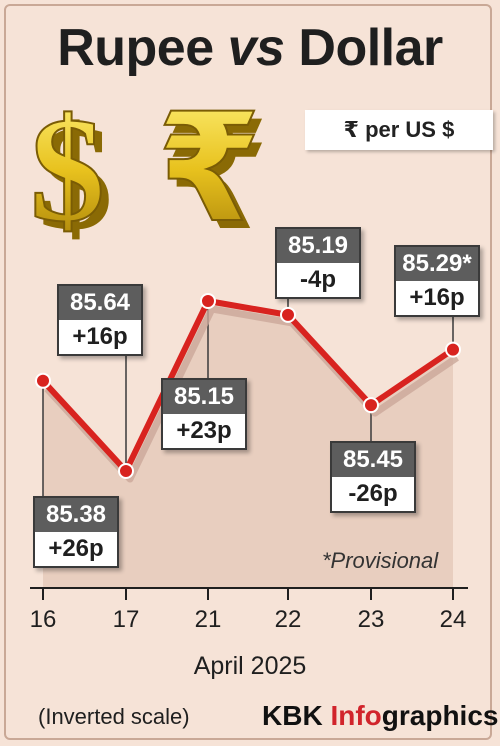 This screenshot has width=500, height=746. What do you see at coordinates (453, 619) in the screenshot?
I see `x-tick-label-24: 24` at bounding box center [453, 619].